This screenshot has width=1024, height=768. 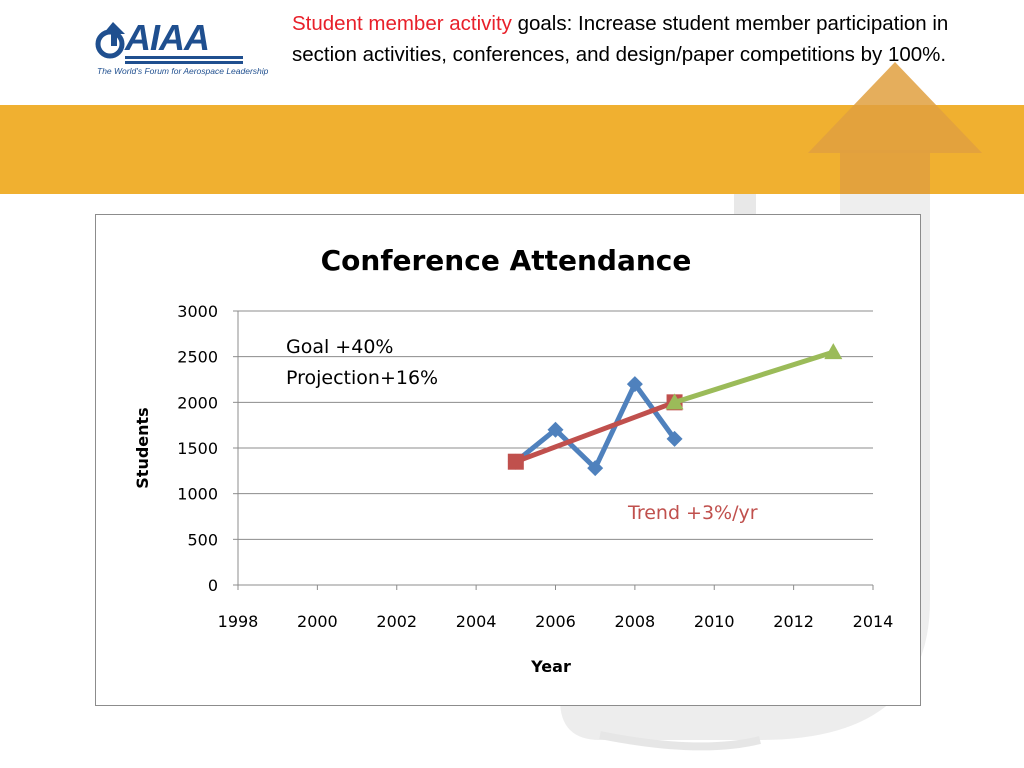 I want to click on x-tick-label-2002: 2002, so click(x=396, y=621).